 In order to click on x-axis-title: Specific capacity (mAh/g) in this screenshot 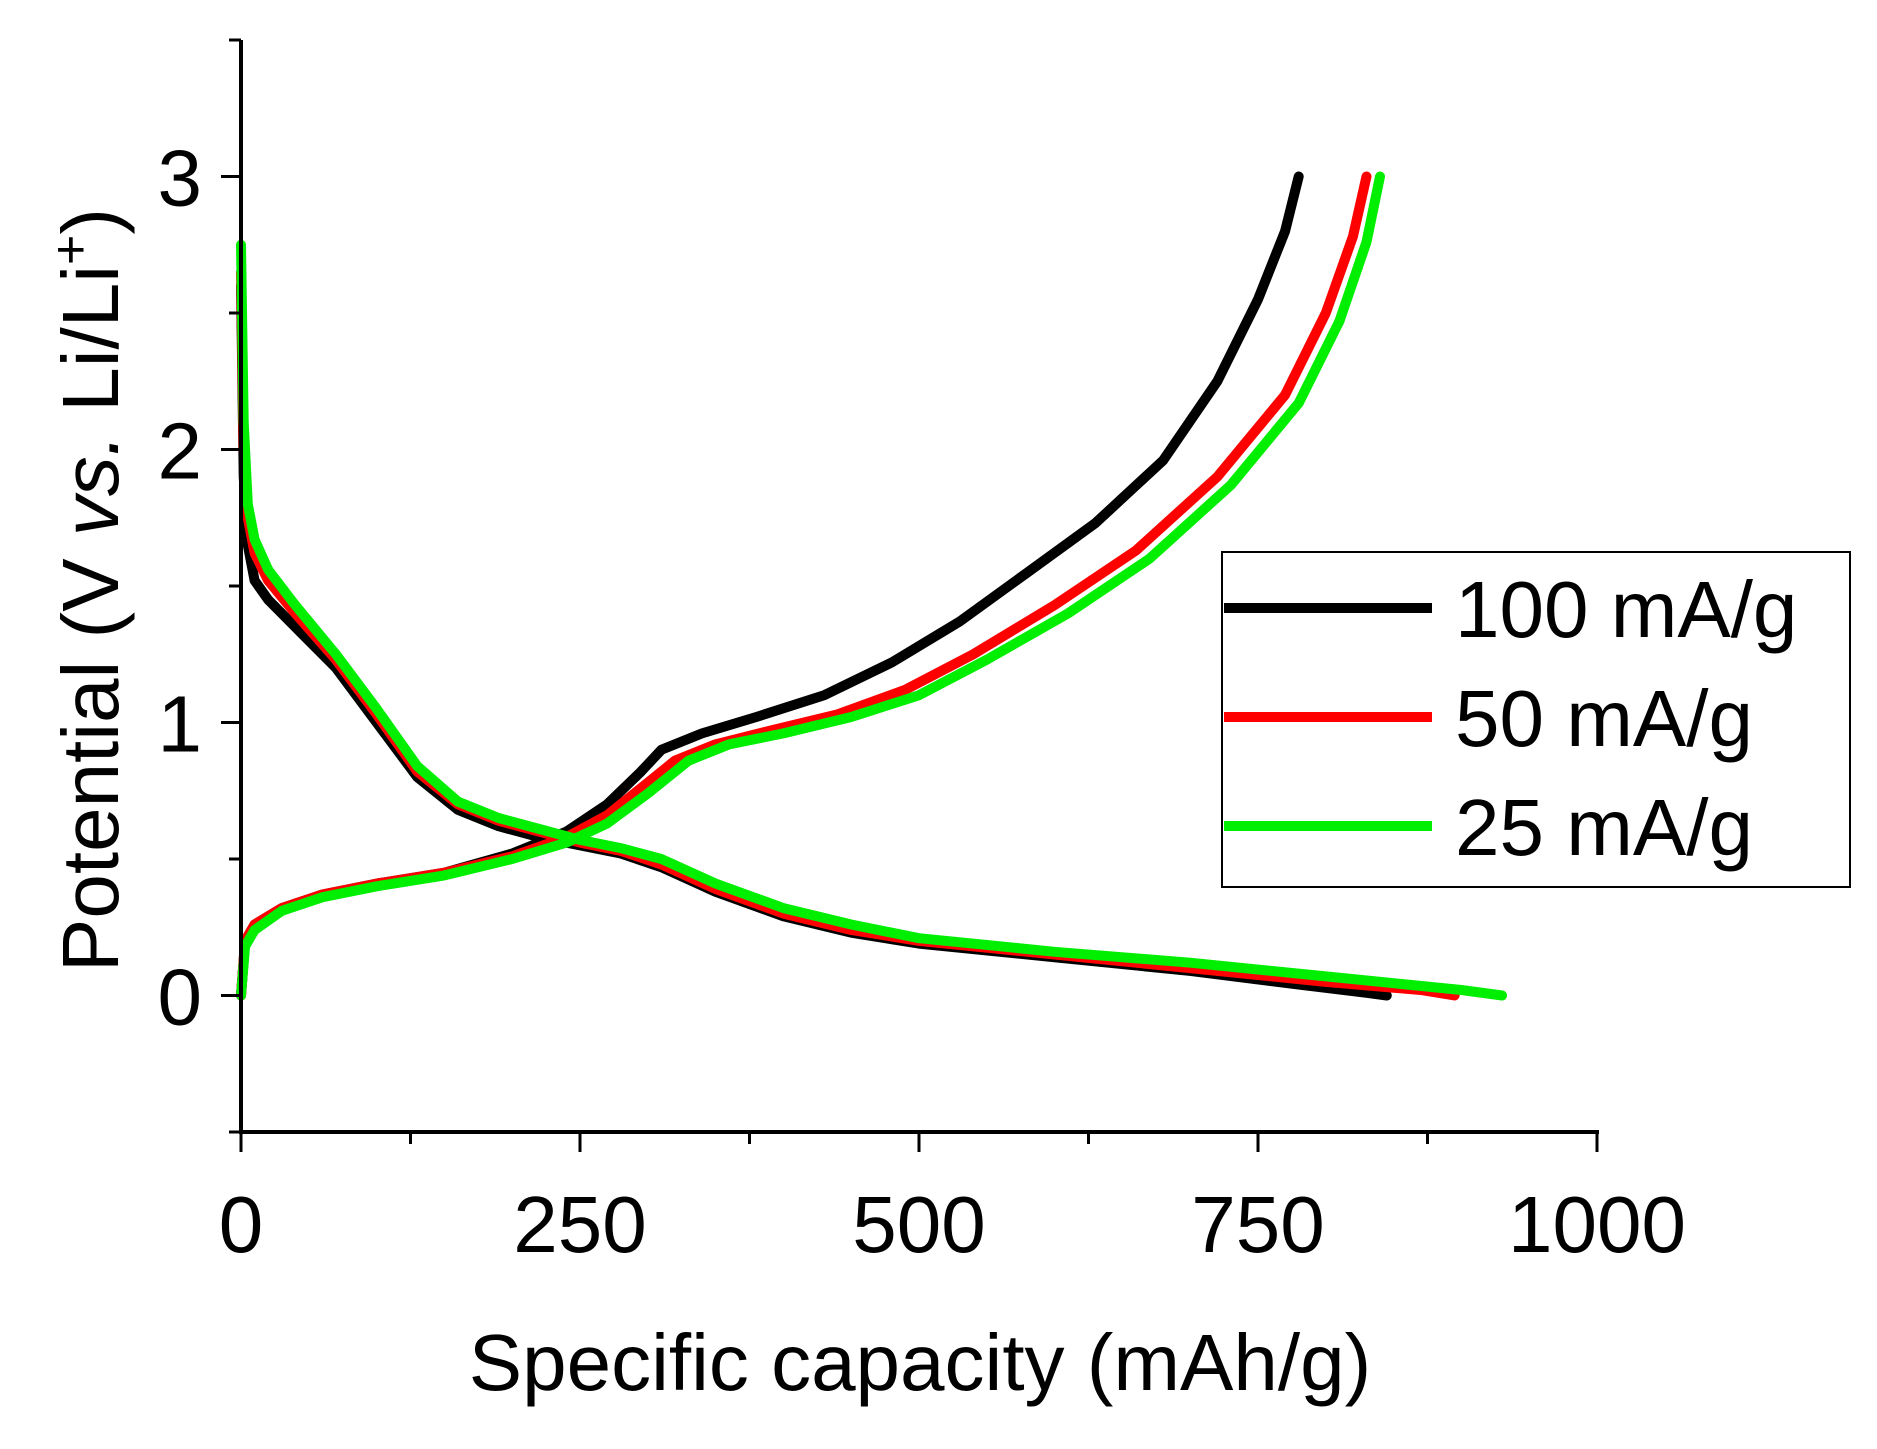, I will do `click(920, 1362)`.